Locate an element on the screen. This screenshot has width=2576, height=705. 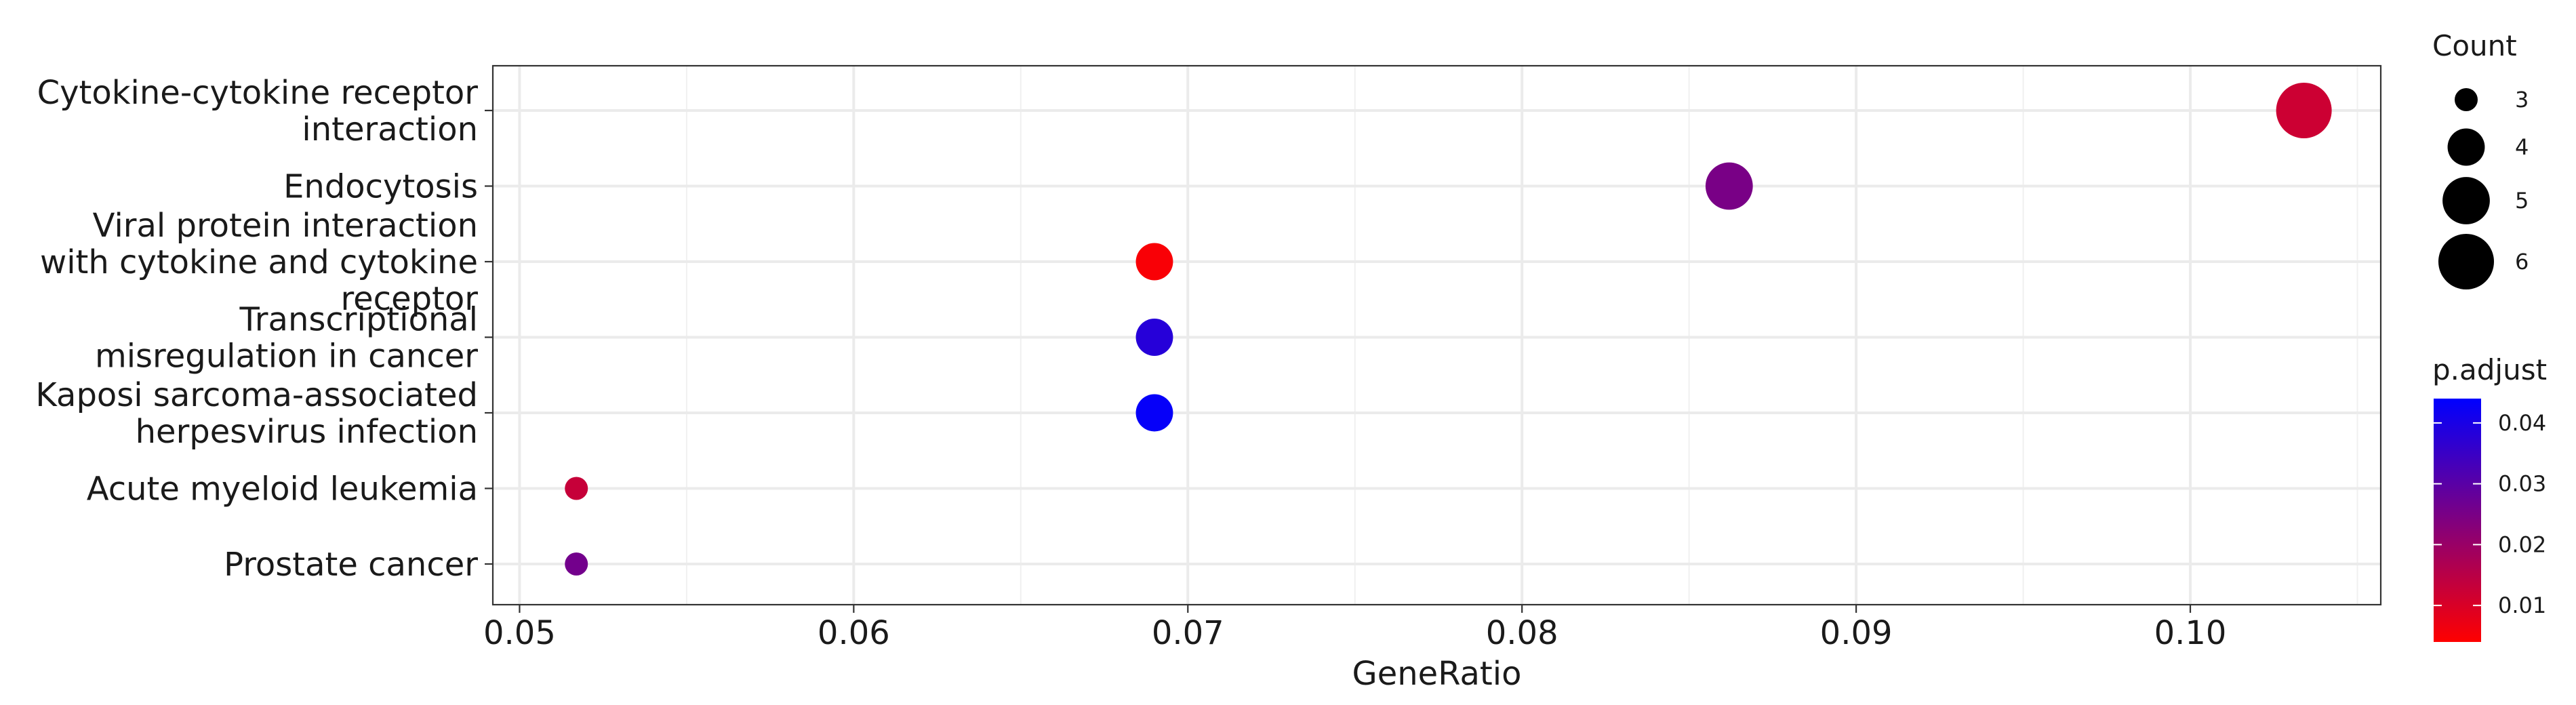
x-axis-title: GeneRatio is located at coordinates (1437, 674).